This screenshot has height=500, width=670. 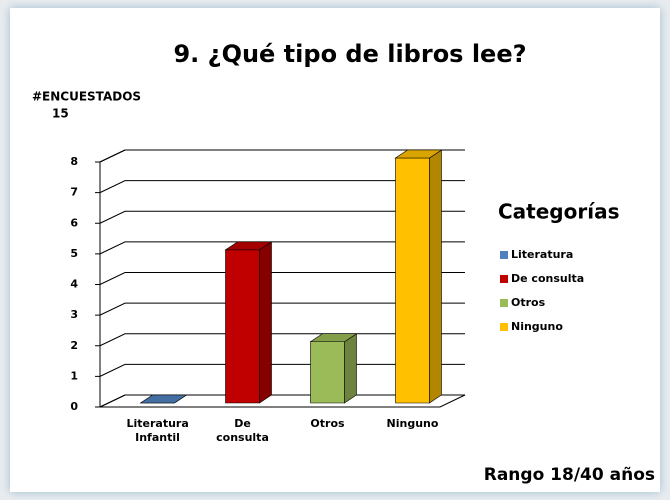 I want to click on x-tick-label: Otros, so click(x=327, y=423).